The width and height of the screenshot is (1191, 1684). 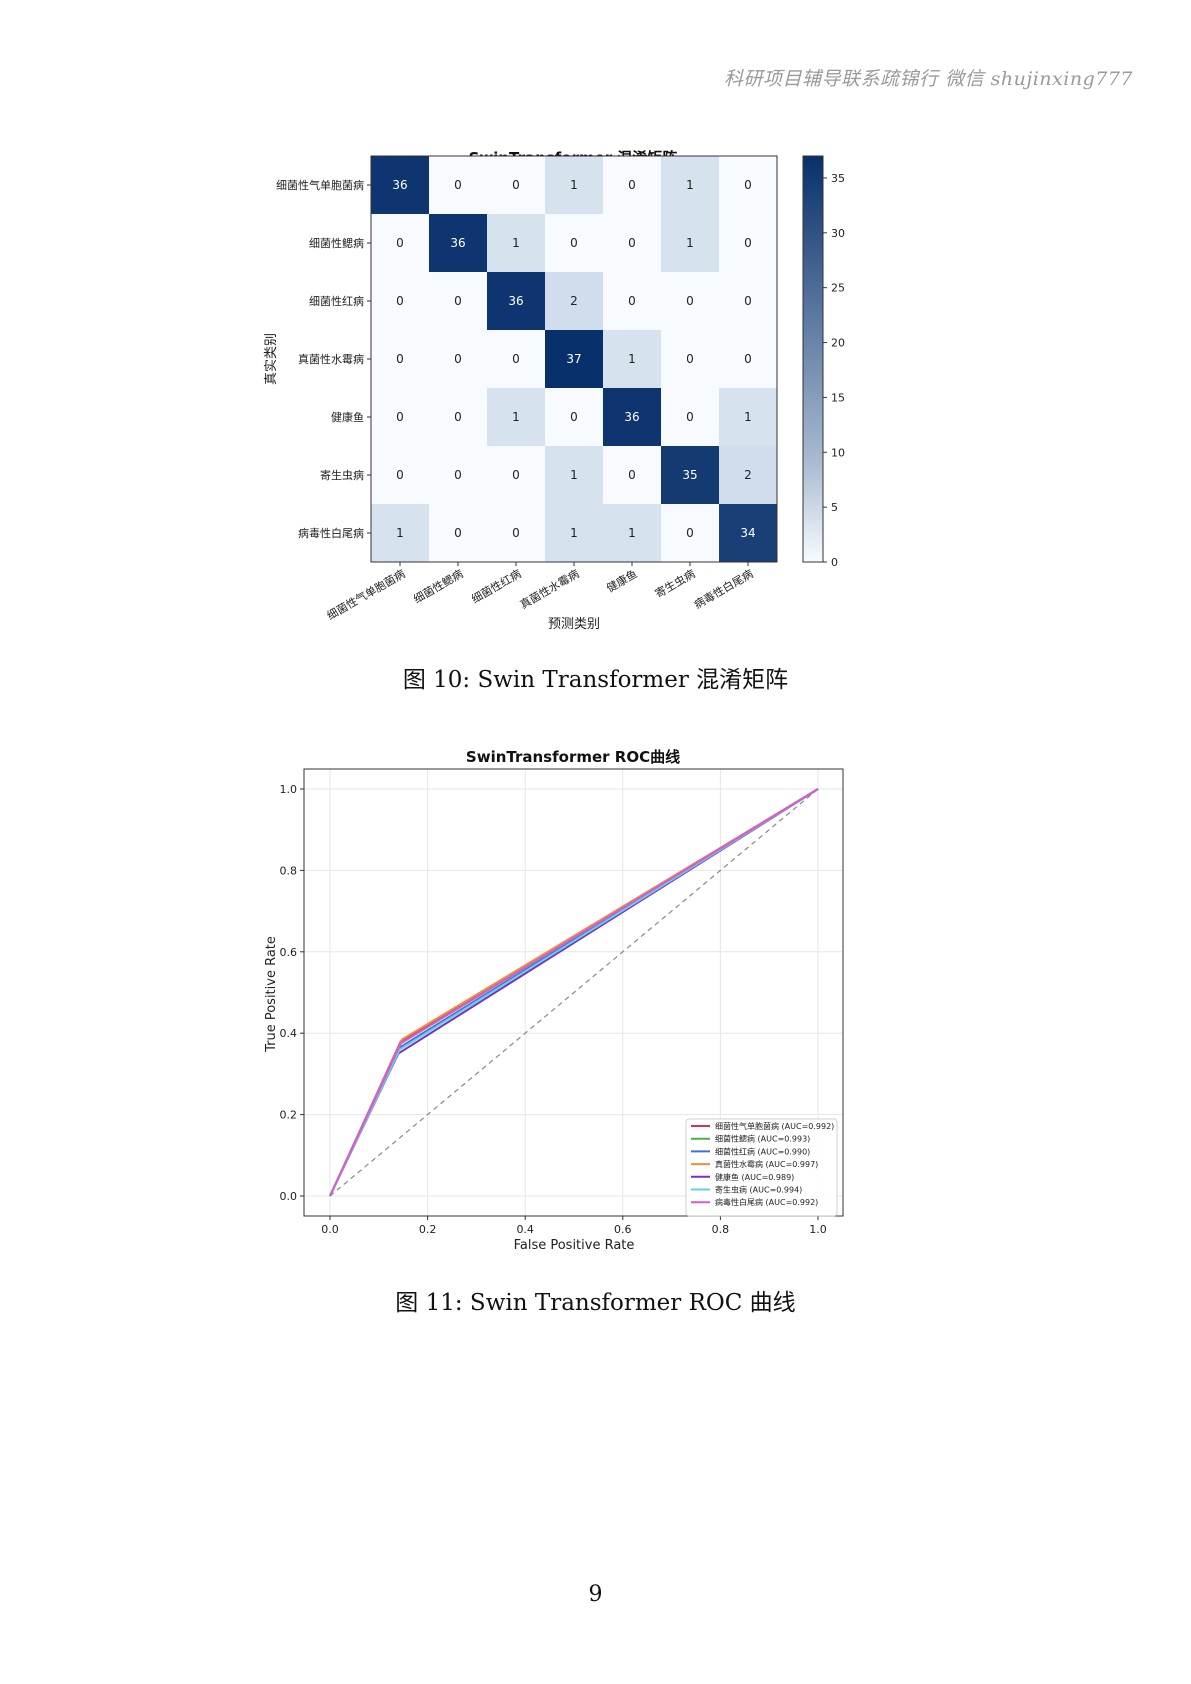 What do you see at coordinates (774, 1126) in the screenshot?
I see `roc-legend-label-0: 细菌性气单胞菌病 (AUC=0.992)` at bounding box center [774, 1126].